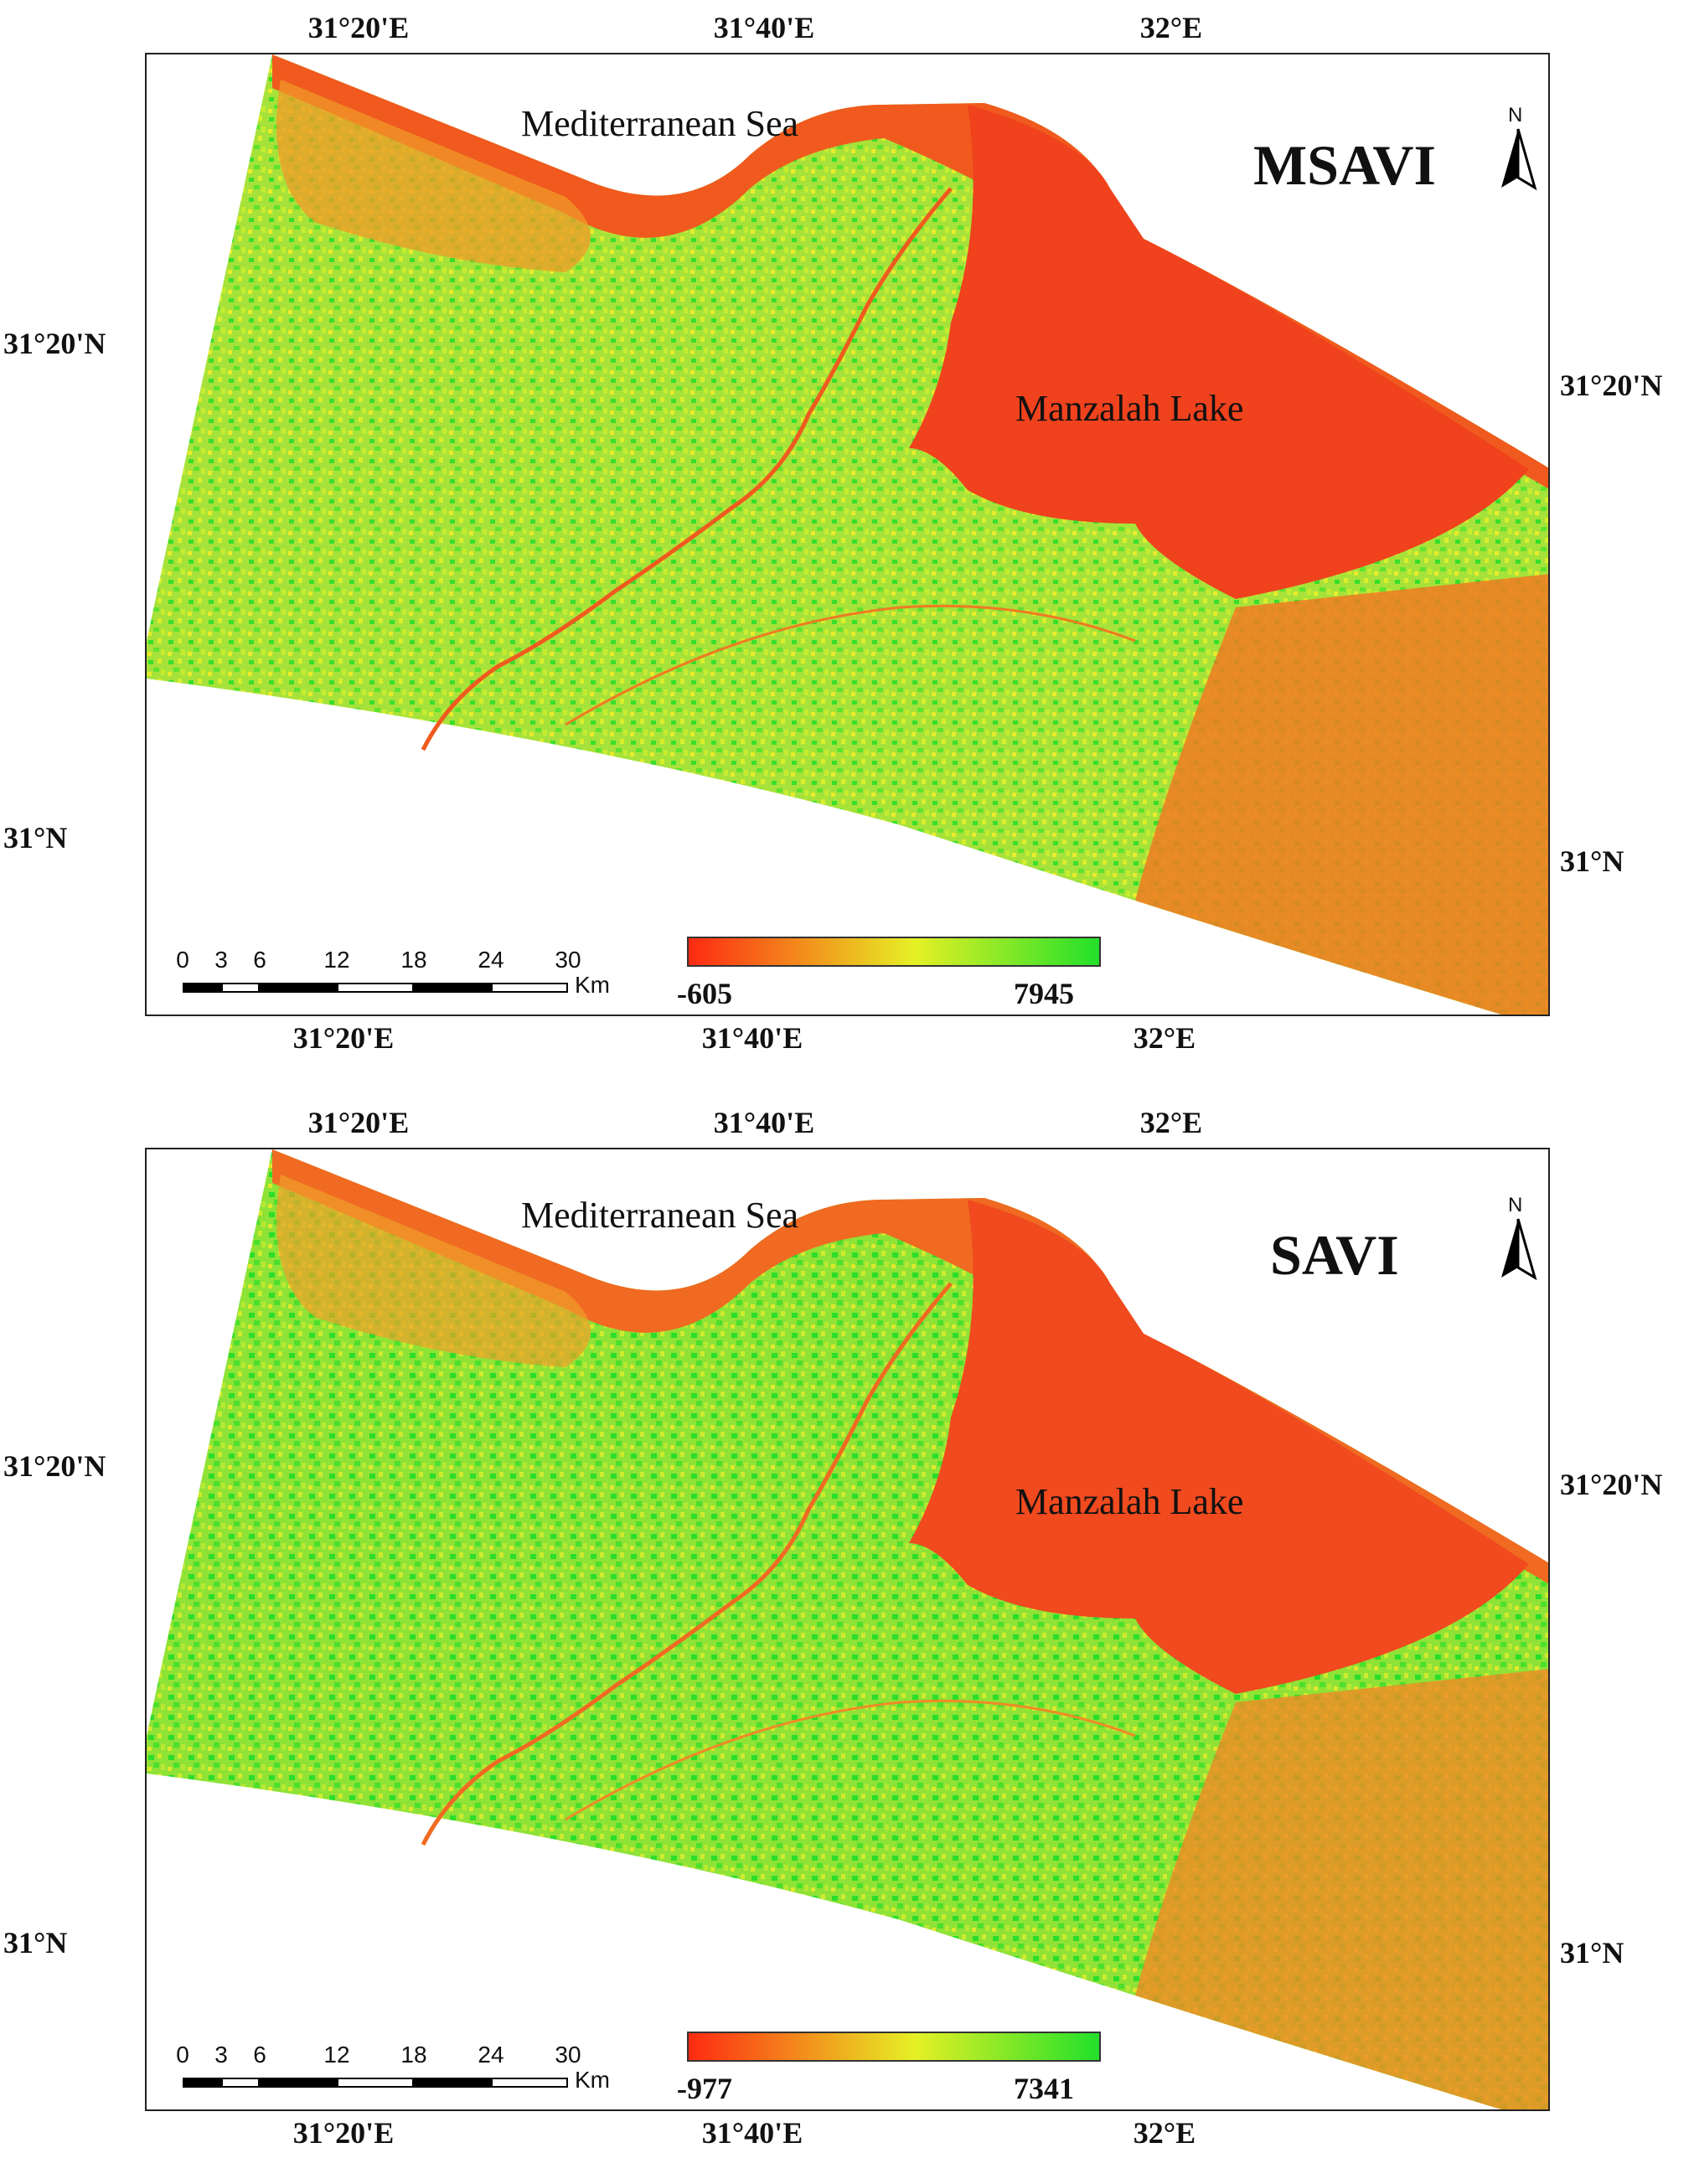 This screenshot has width=1694, height=2184. Describe the element at coordinates (1334, 1255) in the screenshot. I see `map-title: SAVI` at that location.